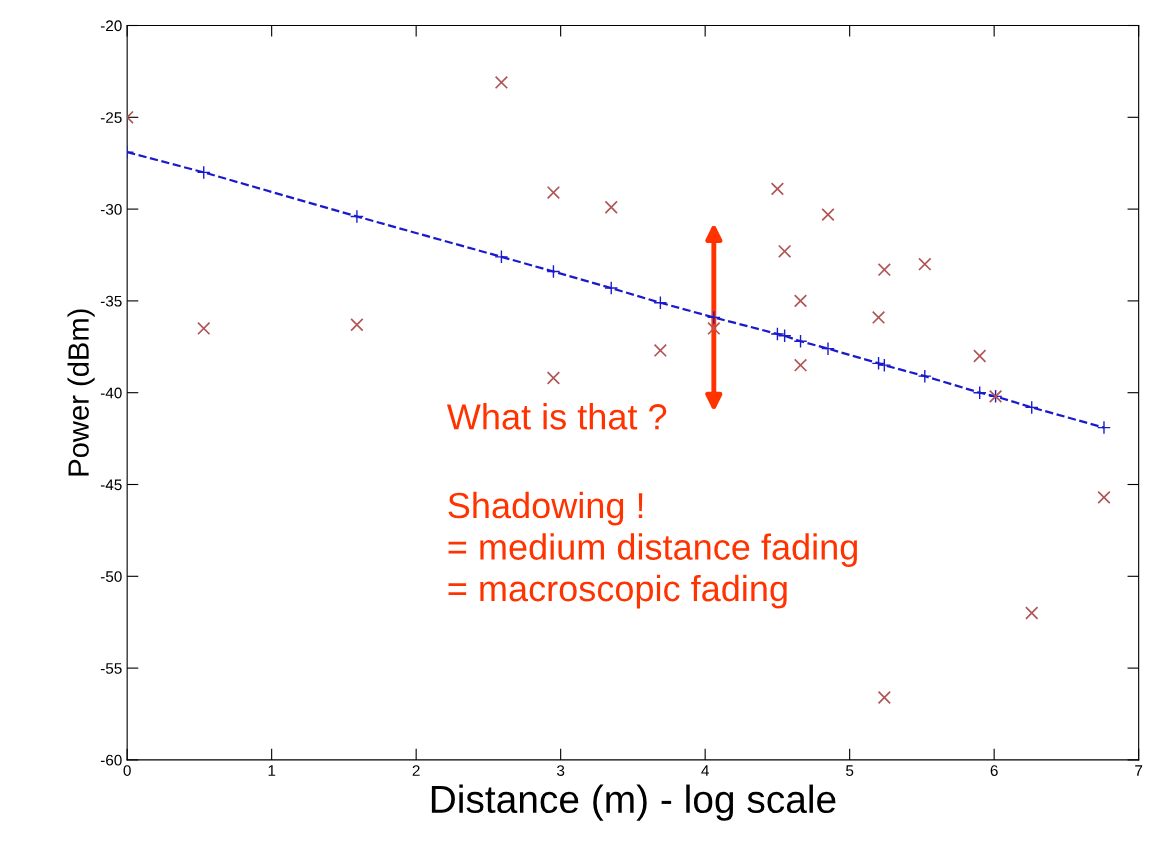 This screenshot has height=850, width=1156. I want to click on x-tick-label: 5, so click(850, 770).